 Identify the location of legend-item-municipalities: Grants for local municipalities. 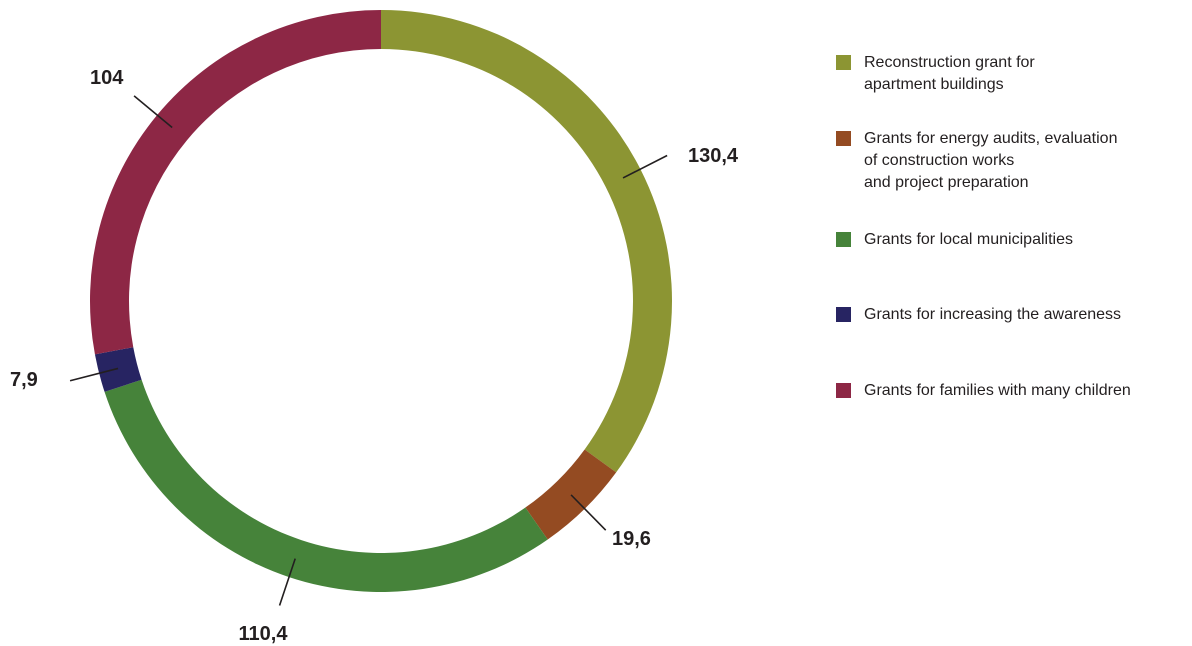
(1010, 240).